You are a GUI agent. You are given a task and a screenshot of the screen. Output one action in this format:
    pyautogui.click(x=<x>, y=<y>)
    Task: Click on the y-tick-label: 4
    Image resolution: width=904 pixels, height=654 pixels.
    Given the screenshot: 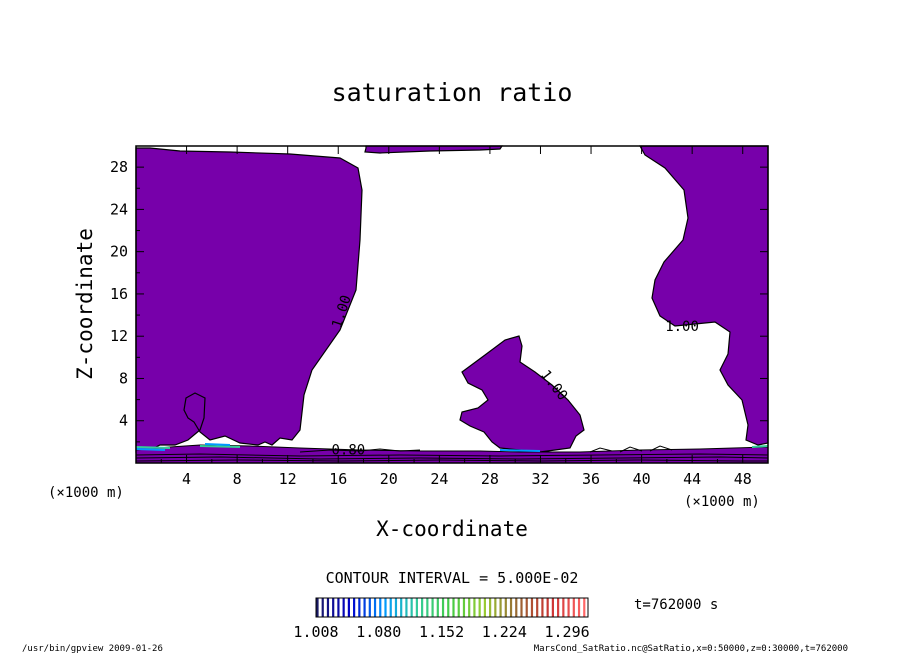 What is the action you would take?
    pyautogui.click(x=123, y=421)
    